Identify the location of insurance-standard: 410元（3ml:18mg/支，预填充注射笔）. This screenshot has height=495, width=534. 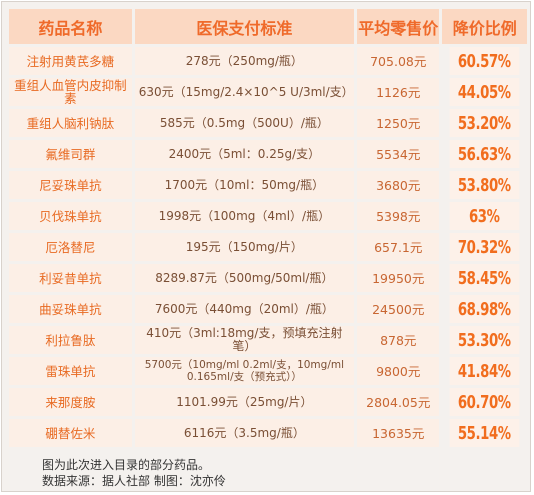
(244, 340).